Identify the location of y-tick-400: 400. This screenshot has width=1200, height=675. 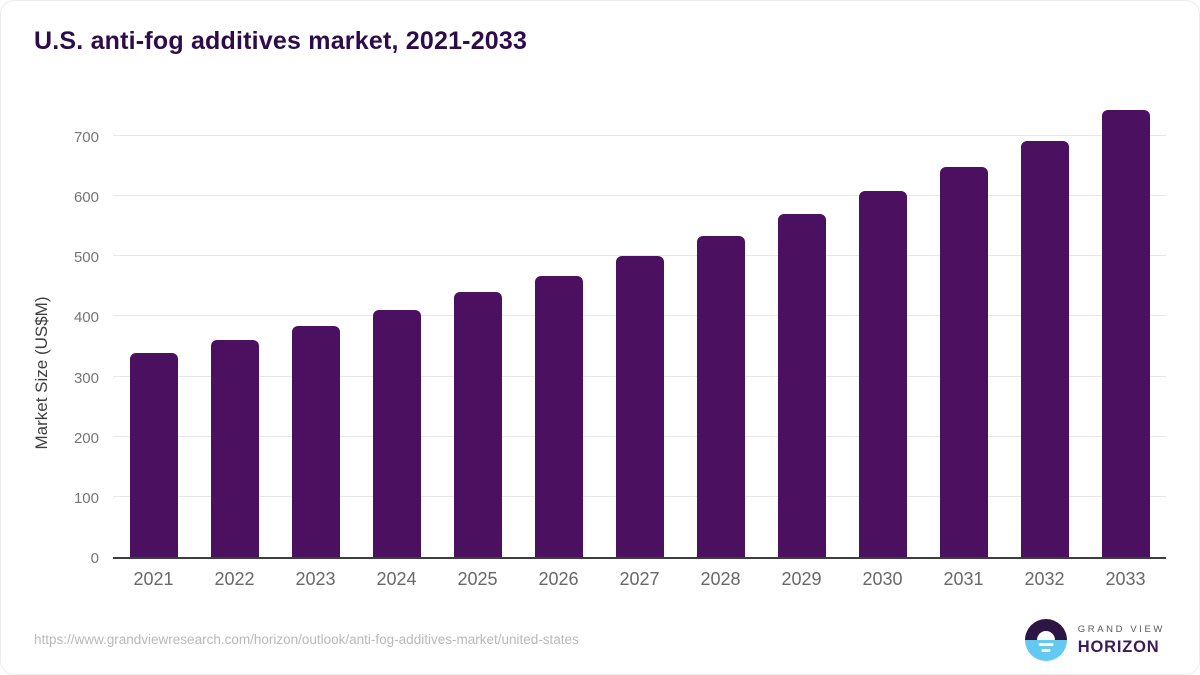
(86, 318).